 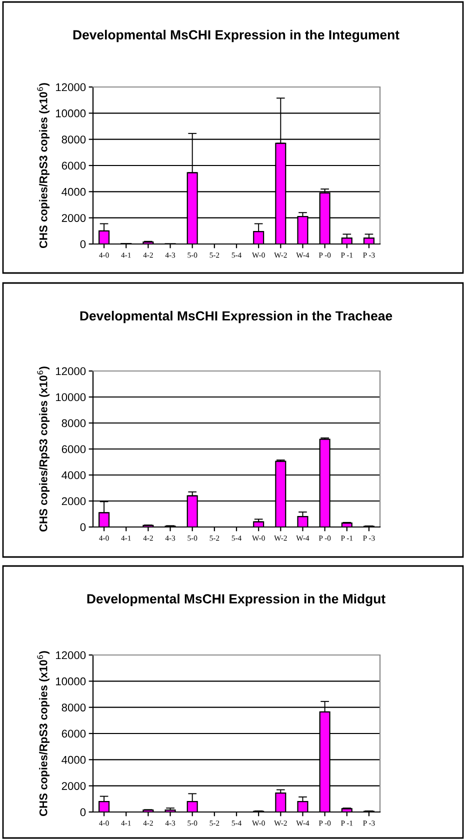 I want to click on chart-title: Developmental MsCHI Expression in the Integument, so click(x=236, y=36).